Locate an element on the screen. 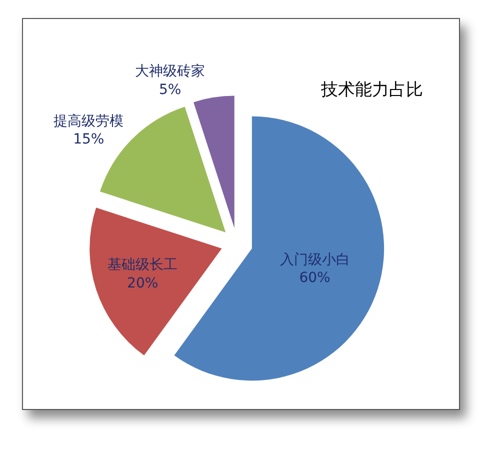  slice-label: 基础级长工 is located at coordinates (143, 265).